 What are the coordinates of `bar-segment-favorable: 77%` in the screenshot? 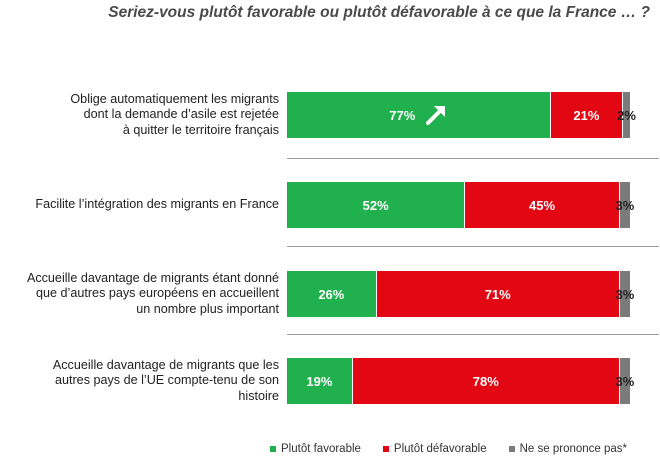 It's located at (418, 115).